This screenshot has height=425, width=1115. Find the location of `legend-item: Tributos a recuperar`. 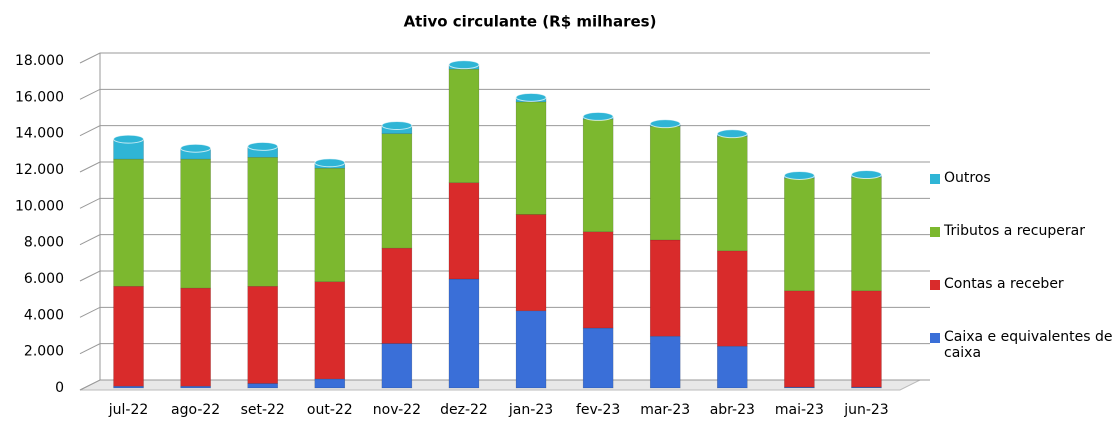

legend-item: Tributos a recuperar is located at coordinates (1022, 249).